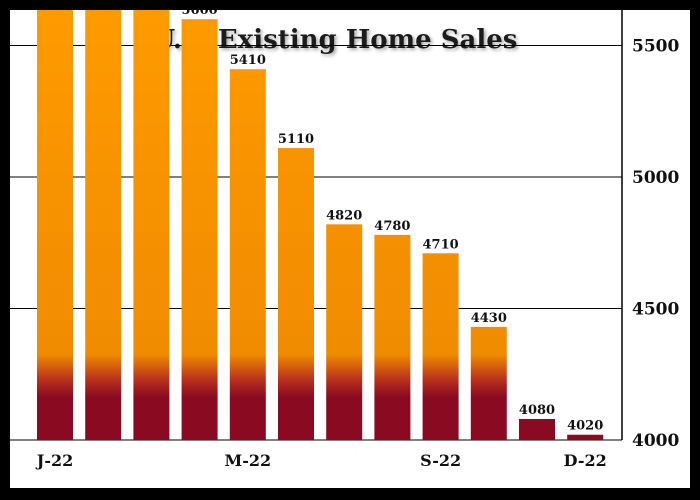 The width and height of the screenshot is (700, 500). What do you see at coordinates (321, 460) in the screenshot?
I see `x-axis-ticks: J-22 M-22 S-22 D-22` at bounding box center [321, 460].